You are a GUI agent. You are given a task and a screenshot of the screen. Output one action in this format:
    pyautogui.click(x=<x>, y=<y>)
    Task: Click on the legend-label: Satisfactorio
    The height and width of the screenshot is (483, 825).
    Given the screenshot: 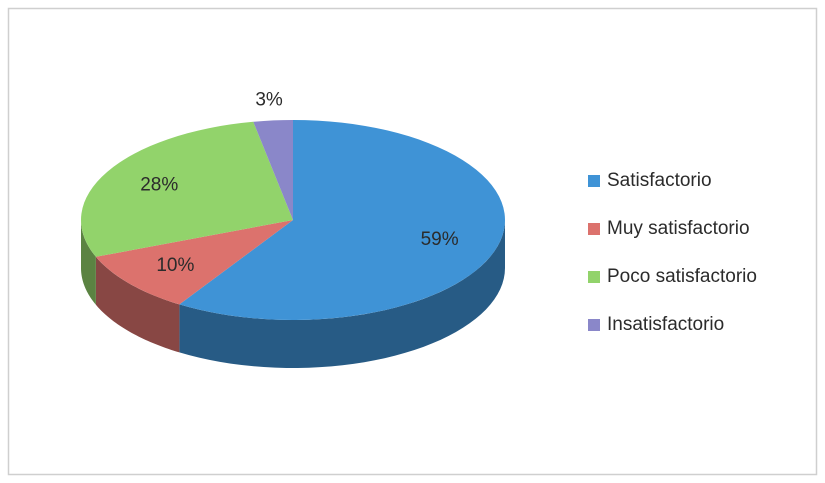 What is the action you would take?
    pyautogui.click(x=659, y=180)
    